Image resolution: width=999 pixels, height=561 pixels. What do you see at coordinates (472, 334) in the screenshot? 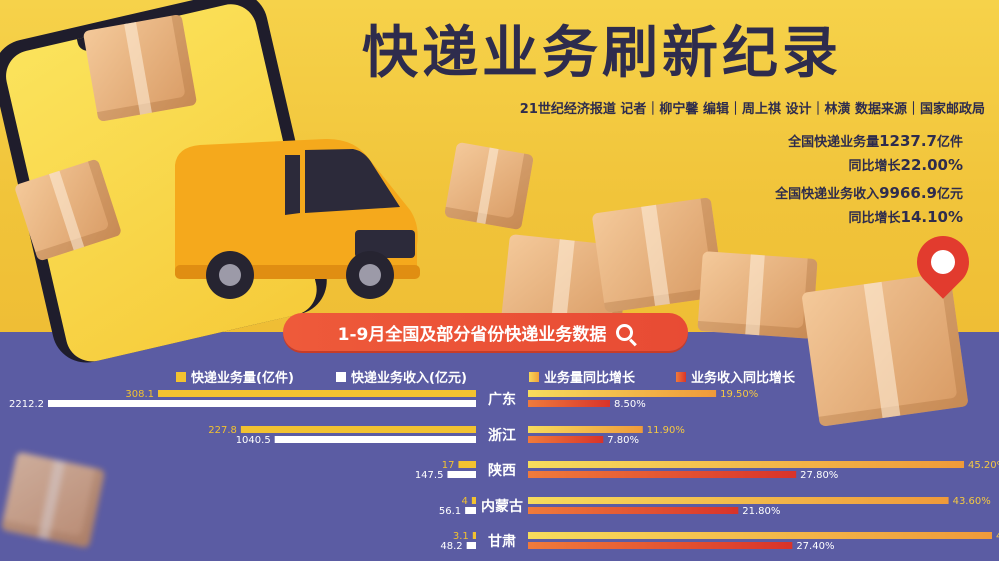
I see `banner-text: 1-9月全国及部分省份快递业务数据` at bounding box center [472, 334].